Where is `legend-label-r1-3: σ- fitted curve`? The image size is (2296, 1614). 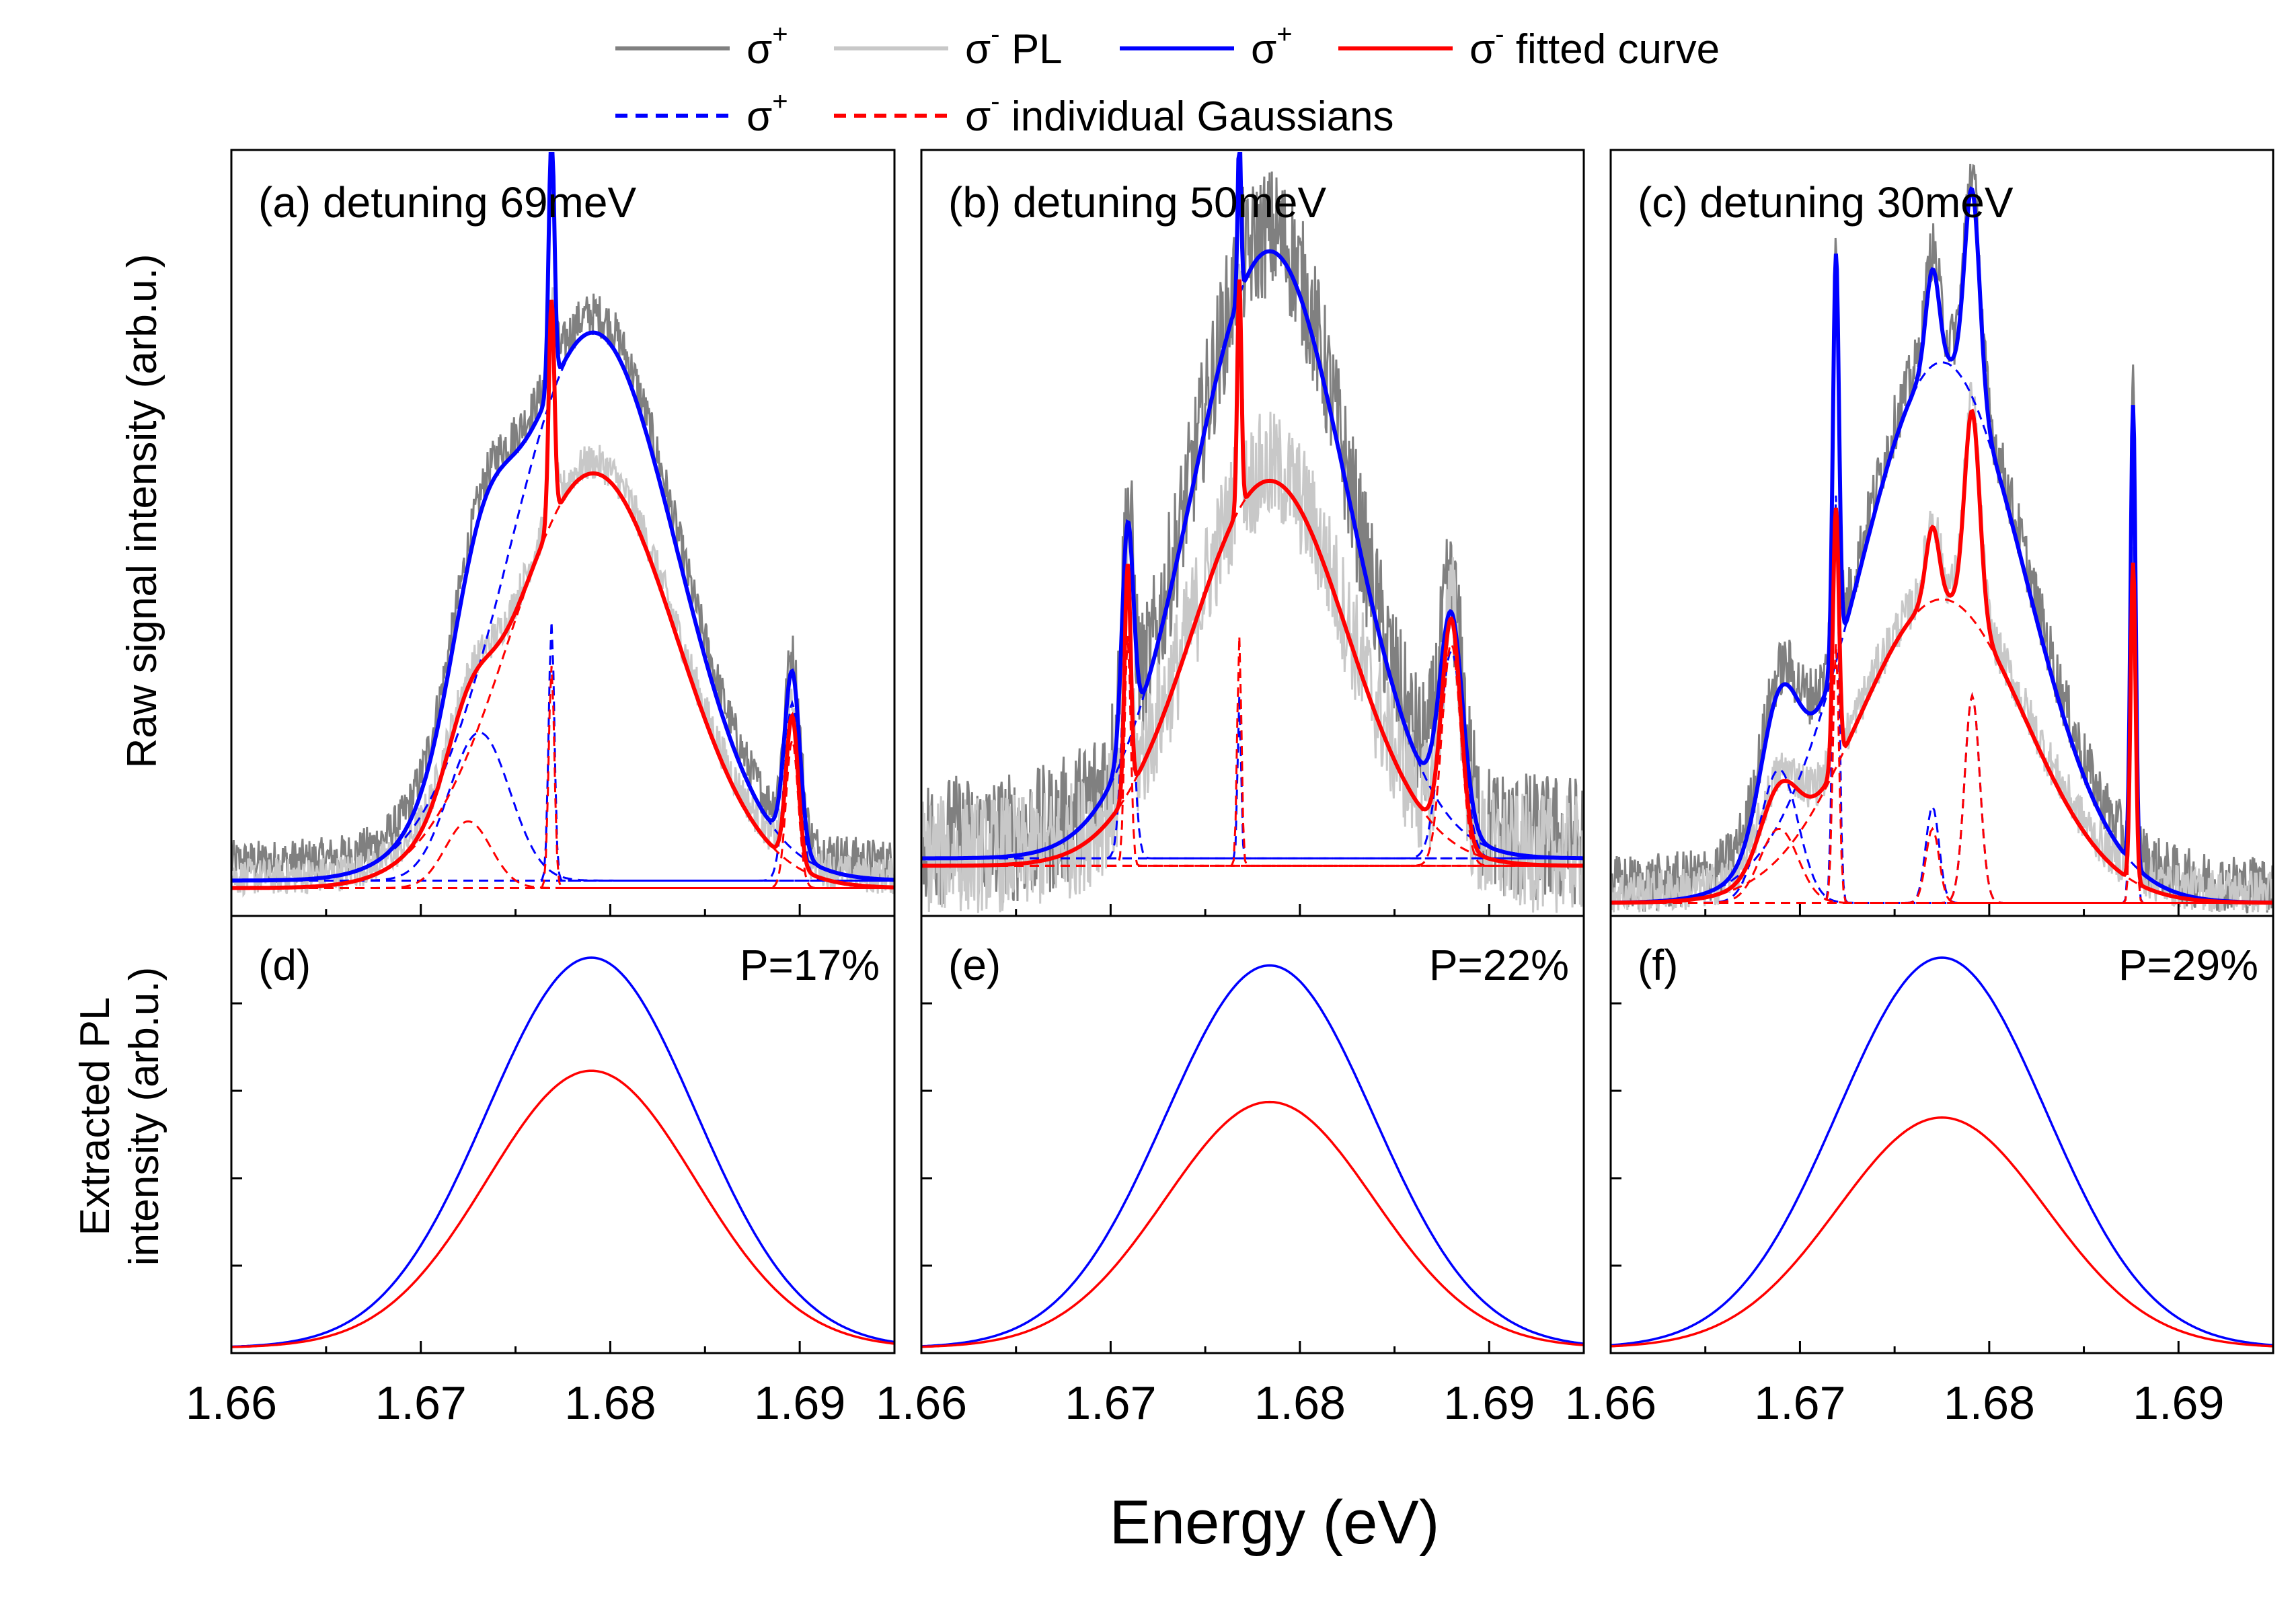
legend-label-r1-3: σ- fitted curve is located at coordinates (1595, 46).